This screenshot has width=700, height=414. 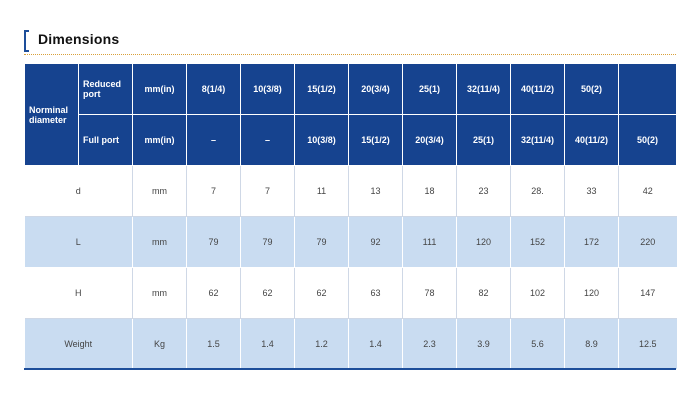 What do you see at coordinates (483, 344) in the screenshot?
I see `cell-value: 3.9` at bounding box center [483, 344].